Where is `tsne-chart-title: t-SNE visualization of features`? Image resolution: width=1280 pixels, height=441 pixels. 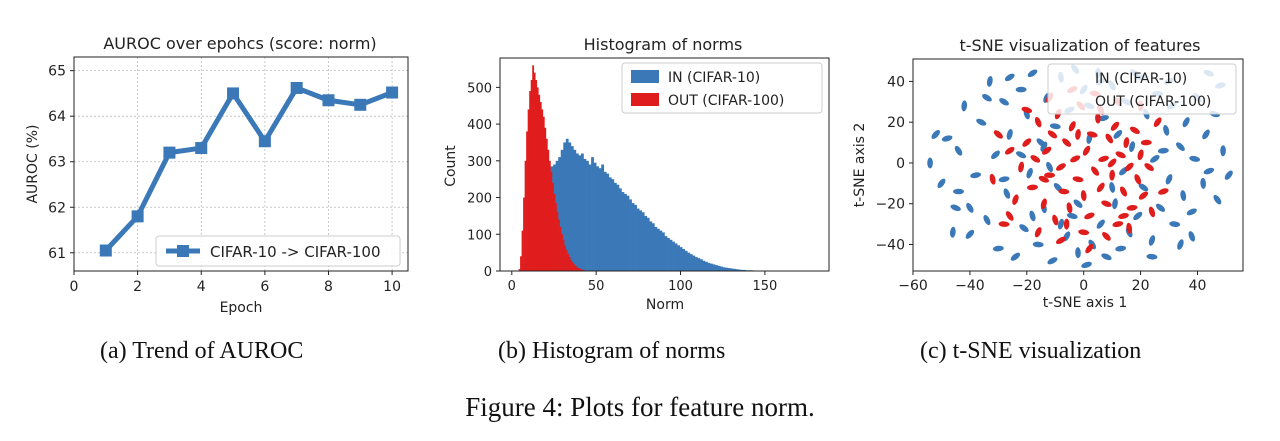
tsne-chart-title: t-SNE visualization of features is located at coordinates (1080, 45).